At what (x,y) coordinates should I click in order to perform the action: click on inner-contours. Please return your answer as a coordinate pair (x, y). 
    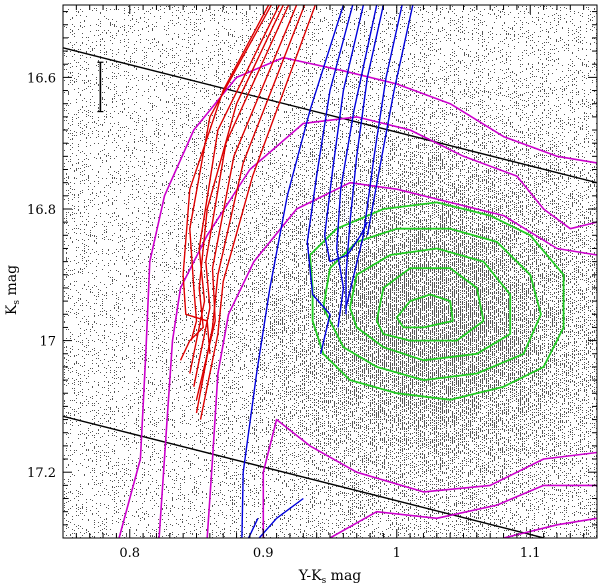
    Looking at the image, I should click on (437, 301).